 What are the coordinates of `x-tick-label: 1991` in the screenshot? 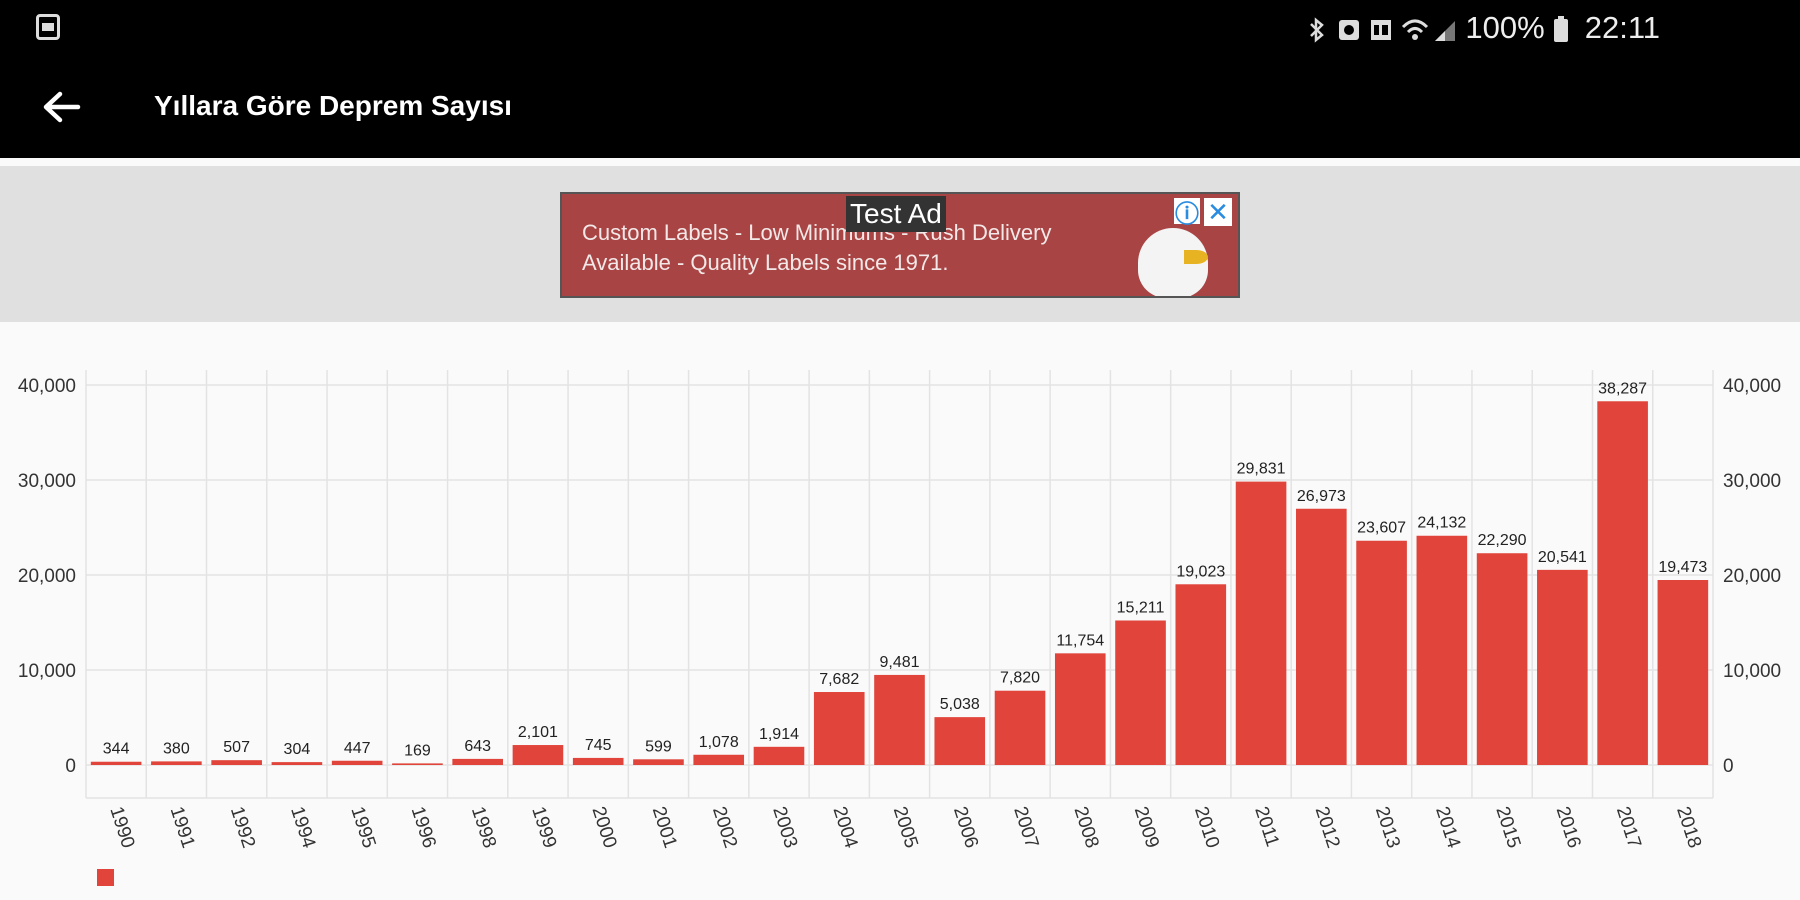 It's located at (182, 827).